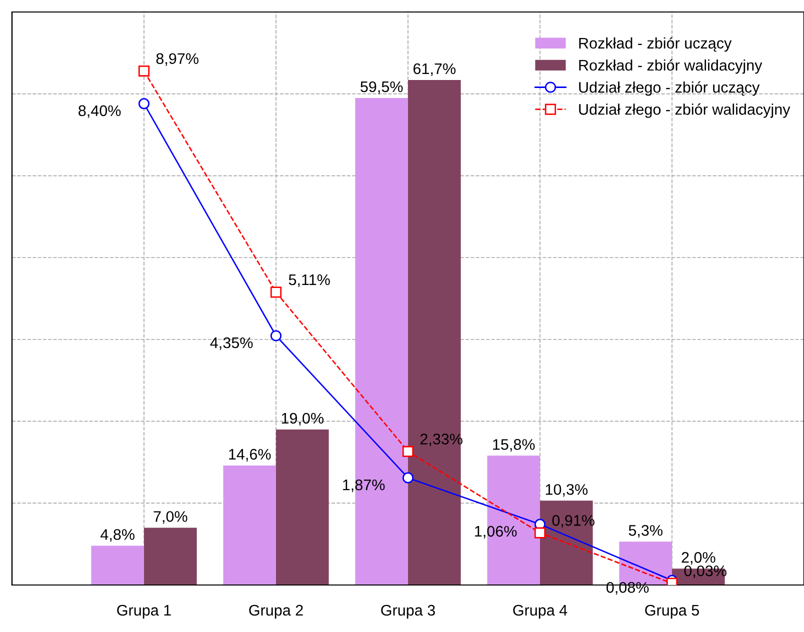 This screenshot has width=804, height=632. What do you see at coordinates (655, 44) in the screenshot?
I see `legend-label: Rozkład - zbiór uczący` at bounding box center [655, 44].